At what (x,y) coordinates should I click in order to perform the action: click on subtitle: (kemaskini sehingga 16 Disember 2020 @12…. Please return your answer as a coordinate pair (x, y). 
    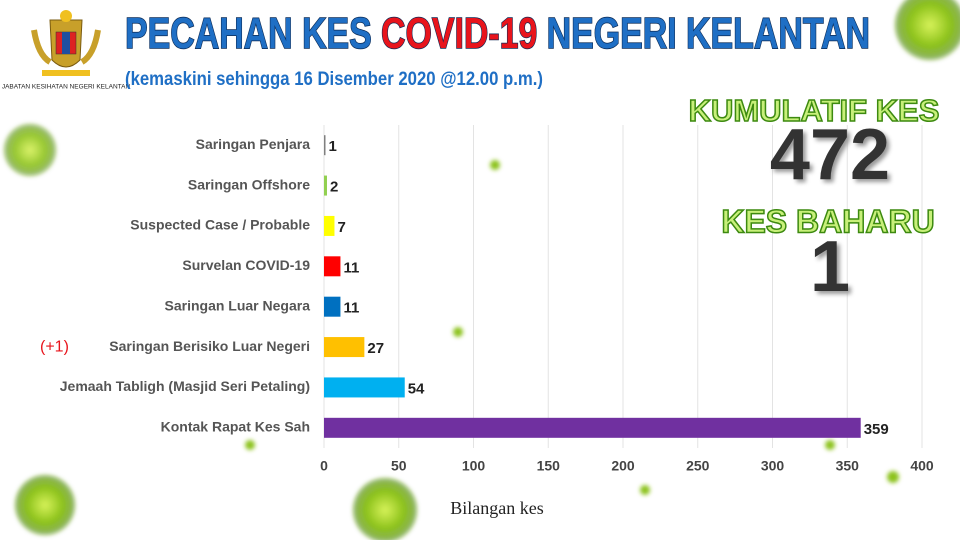
    Looking at the image, I should click on (334, 79).